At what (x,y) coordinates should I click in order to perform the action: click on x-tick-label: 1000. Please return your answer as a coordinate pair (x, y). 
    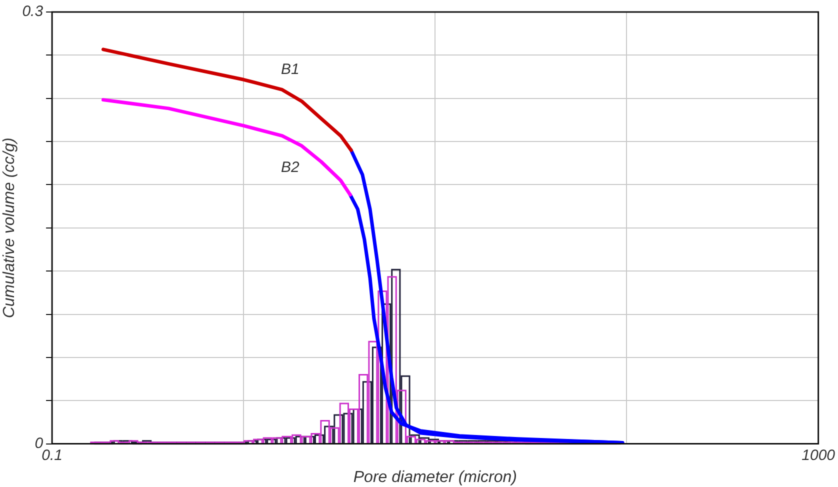
    Looking at the image, I should click on (819, 455).